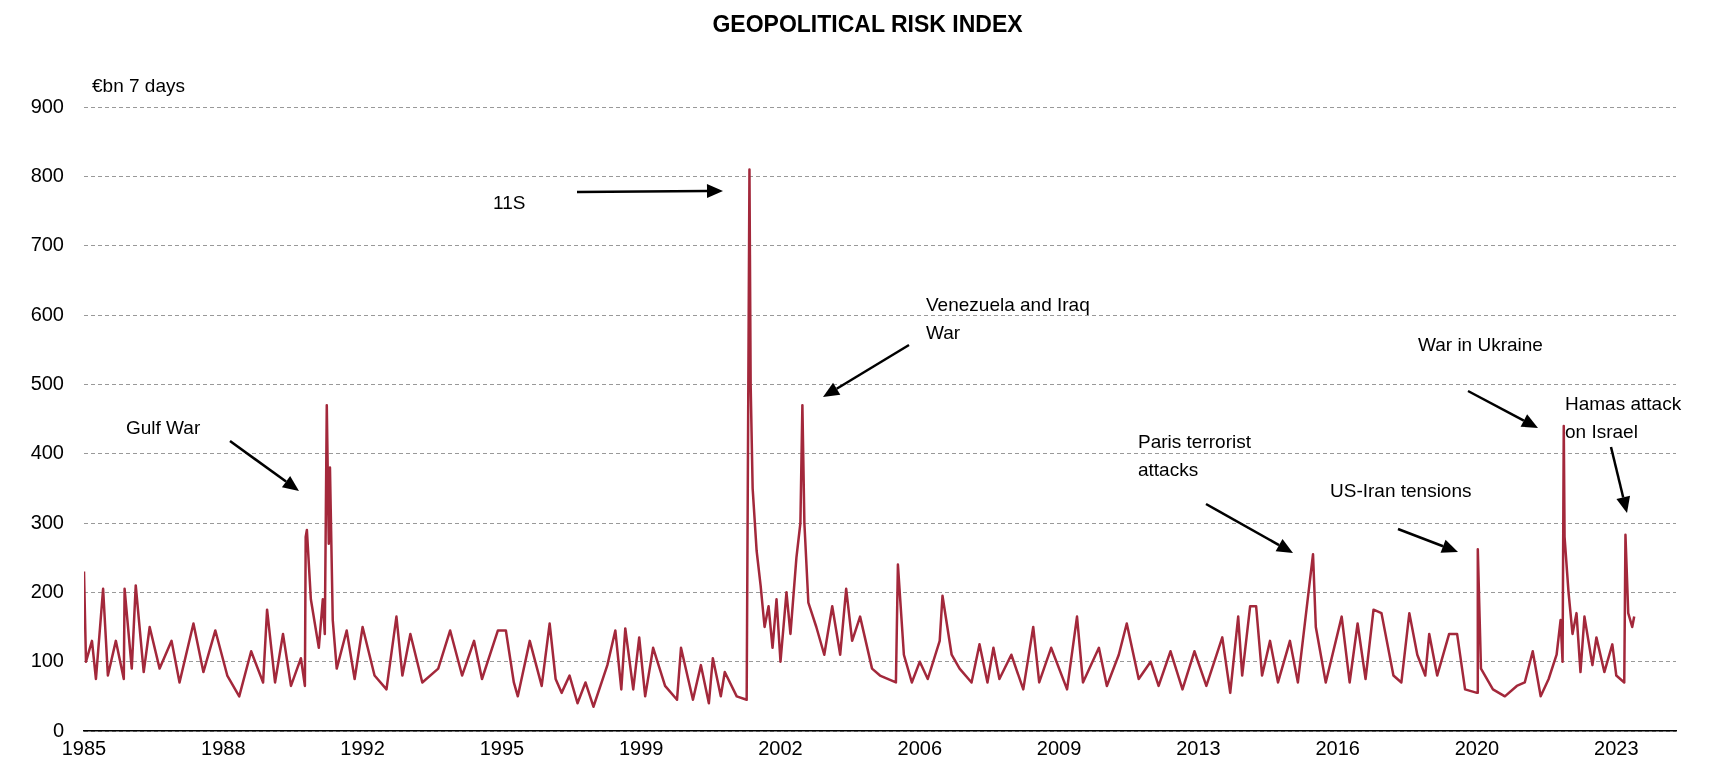 This screenshot has width=1735, height=774. What do you see at coordinates (47, 174) in the screenshot?
I see `y-tick-label: 800` at bounding box center [47, 174].